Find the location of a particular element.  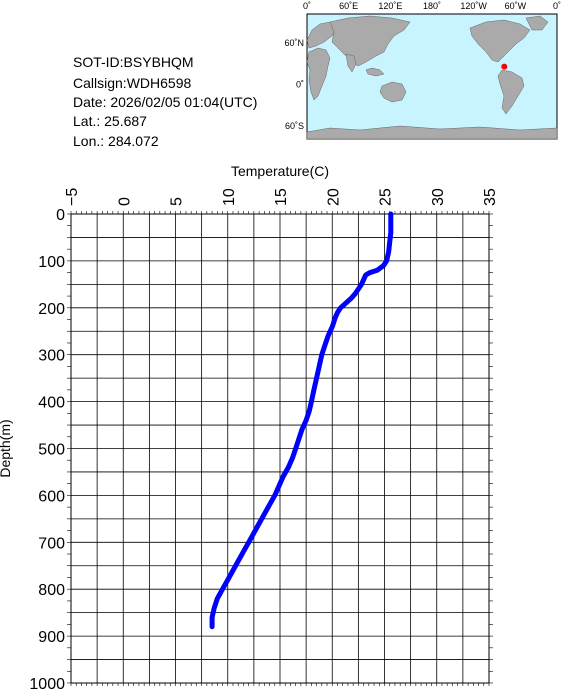

location-marker is located at coordinates (504, 66).